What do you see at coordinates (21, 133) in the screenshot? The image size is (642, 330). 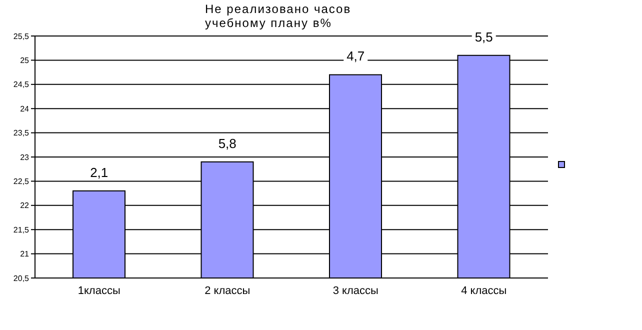 I see `y-tick-label: 23,5` at bounding box center [21, 133].